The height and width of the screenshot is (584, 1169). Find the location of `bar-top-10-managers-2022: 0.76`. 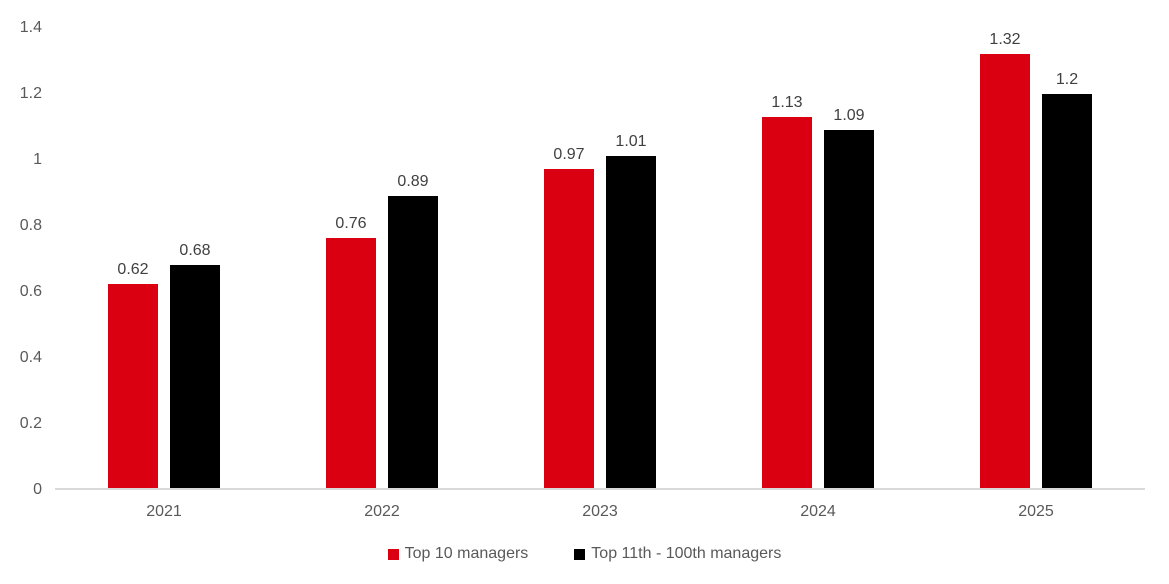

bar-top-10-managers-2022: 0.76 is located at coordinates (351, 352).